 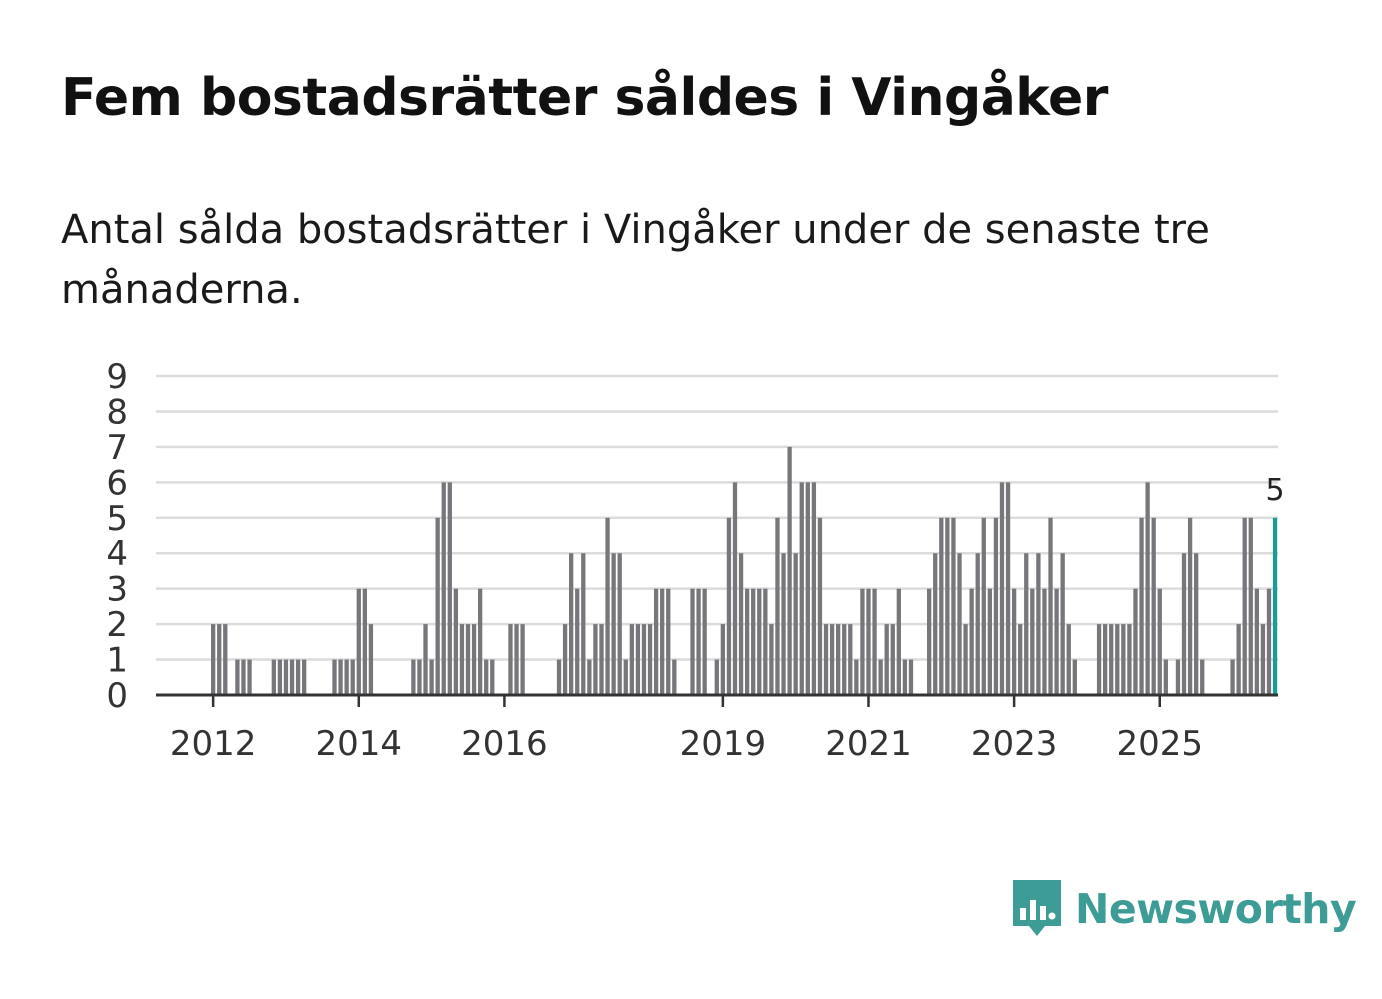 What do you see at coordinates (717, 728) in the screenshot?
I see `x-axis: 2012 2014 2016 2019 2021 2023 2025` at bounding box center [717, 728].